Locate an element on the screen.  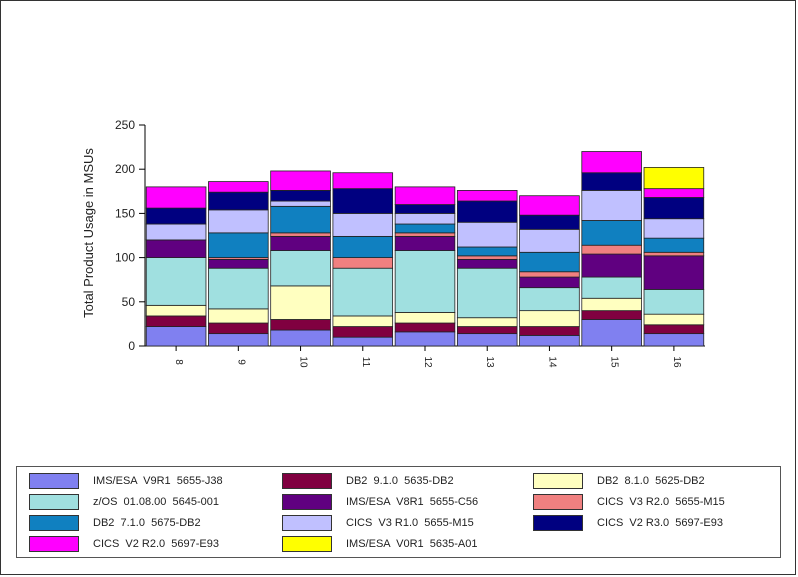
legend-label: CICS V2 R2.0 5697-E93 is located at coordinates (156, 544).